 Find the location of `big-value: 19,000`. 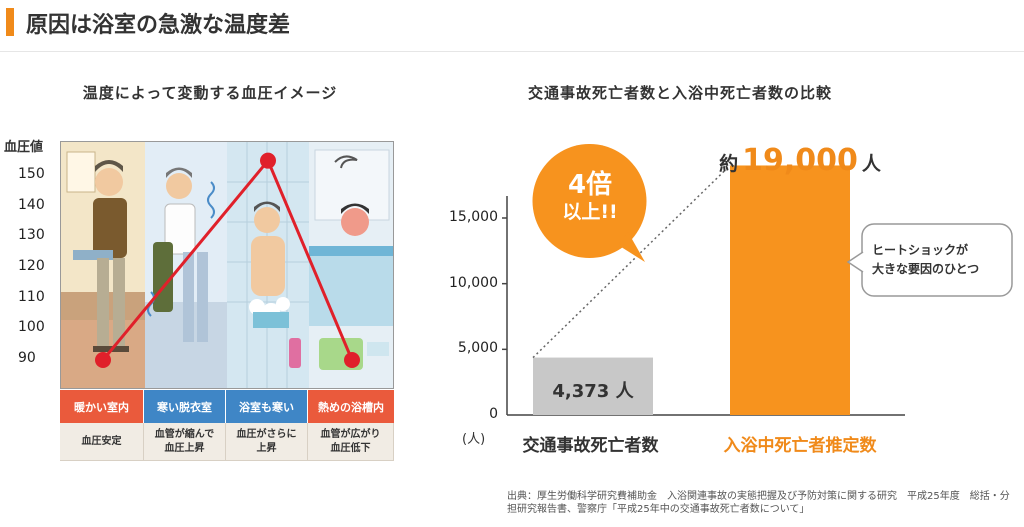

big-value: 19,000 is located at coordinates (800, 160).